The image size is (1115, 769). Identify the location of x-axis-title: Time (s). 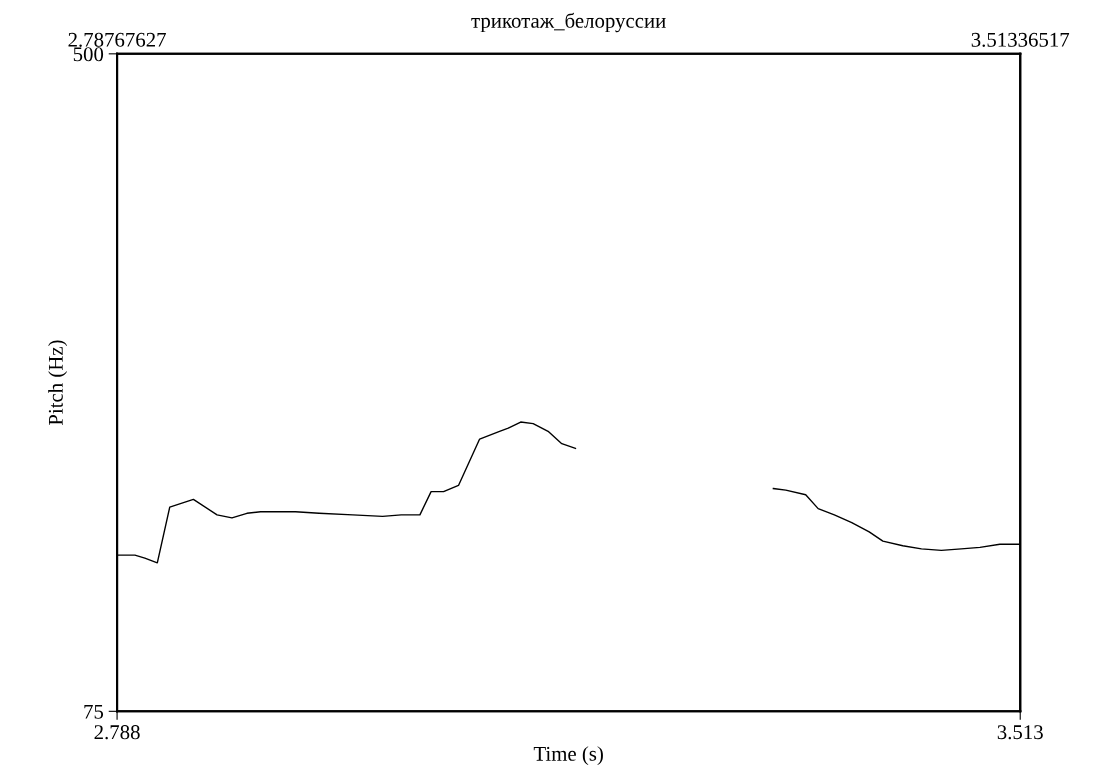
(568, 756).